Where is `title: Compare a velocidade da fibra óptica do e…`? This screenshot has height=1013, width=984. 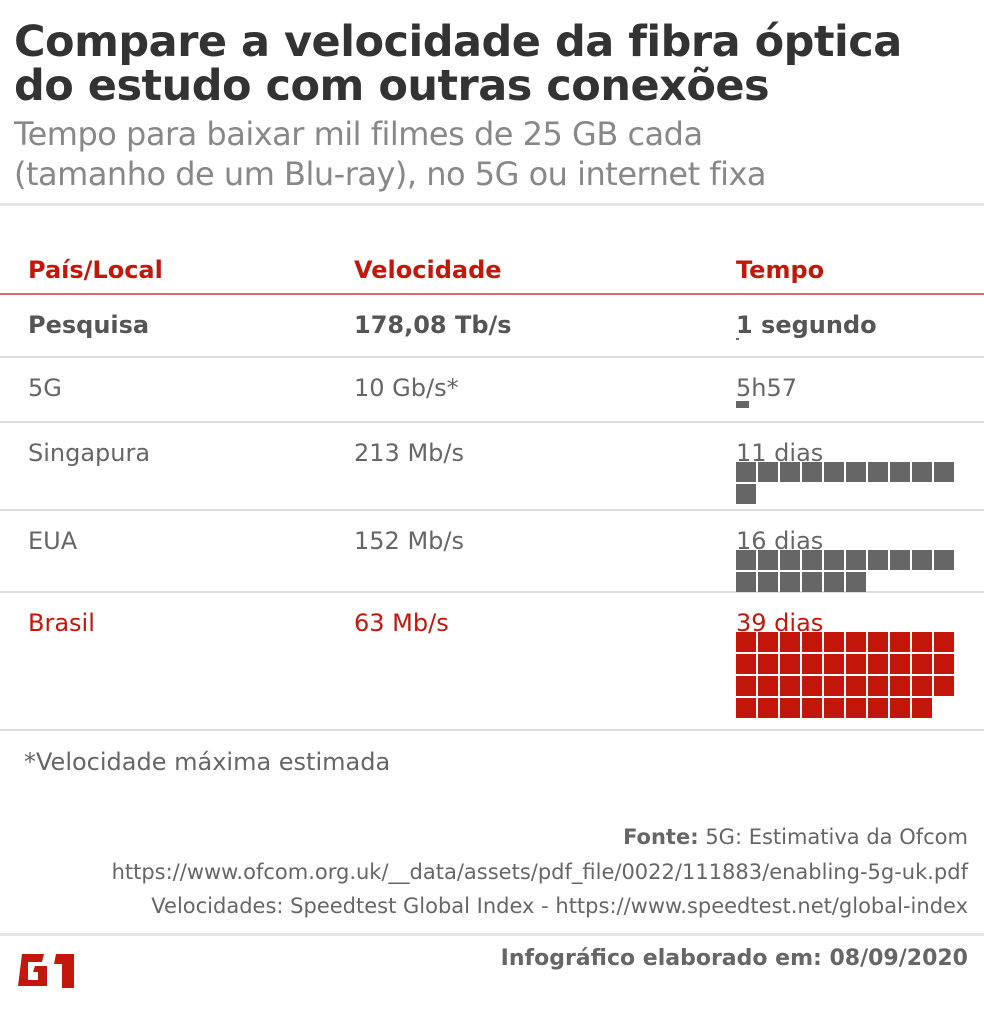 title: Compare a velocidade da fibra óptica do e… is located at coordinates (458, 64).